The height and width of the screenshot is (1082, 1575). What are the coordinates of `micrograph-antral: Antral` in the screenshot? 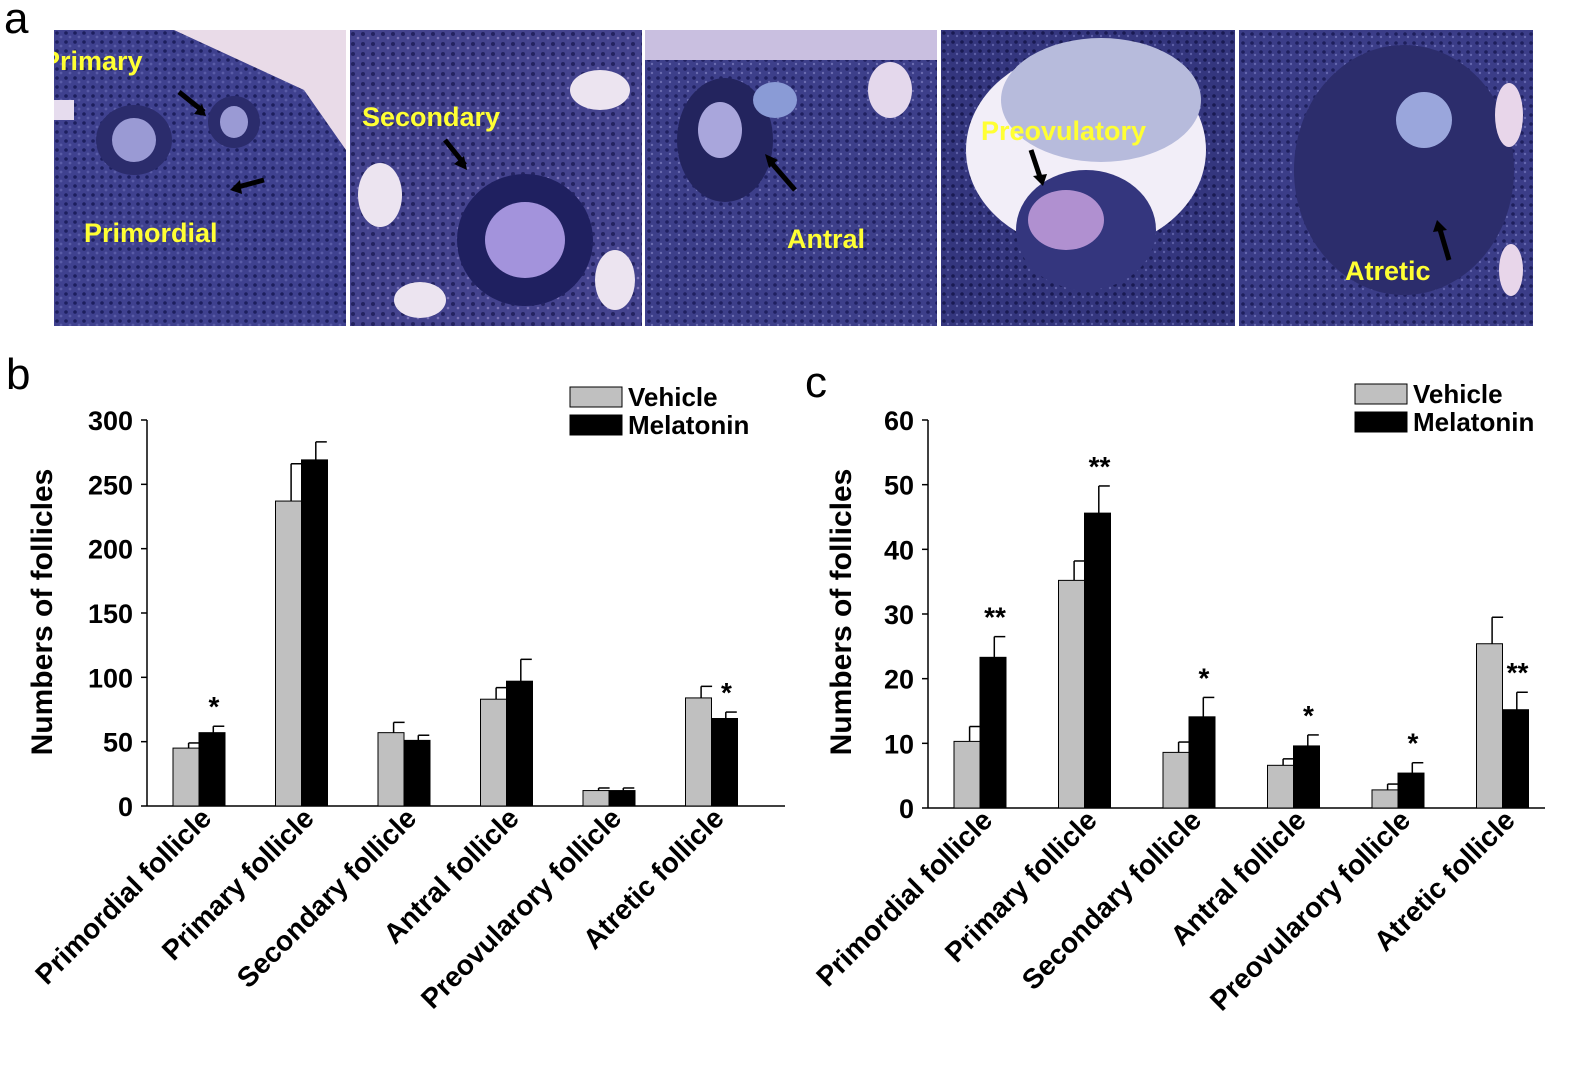 It's located at (791, 178).